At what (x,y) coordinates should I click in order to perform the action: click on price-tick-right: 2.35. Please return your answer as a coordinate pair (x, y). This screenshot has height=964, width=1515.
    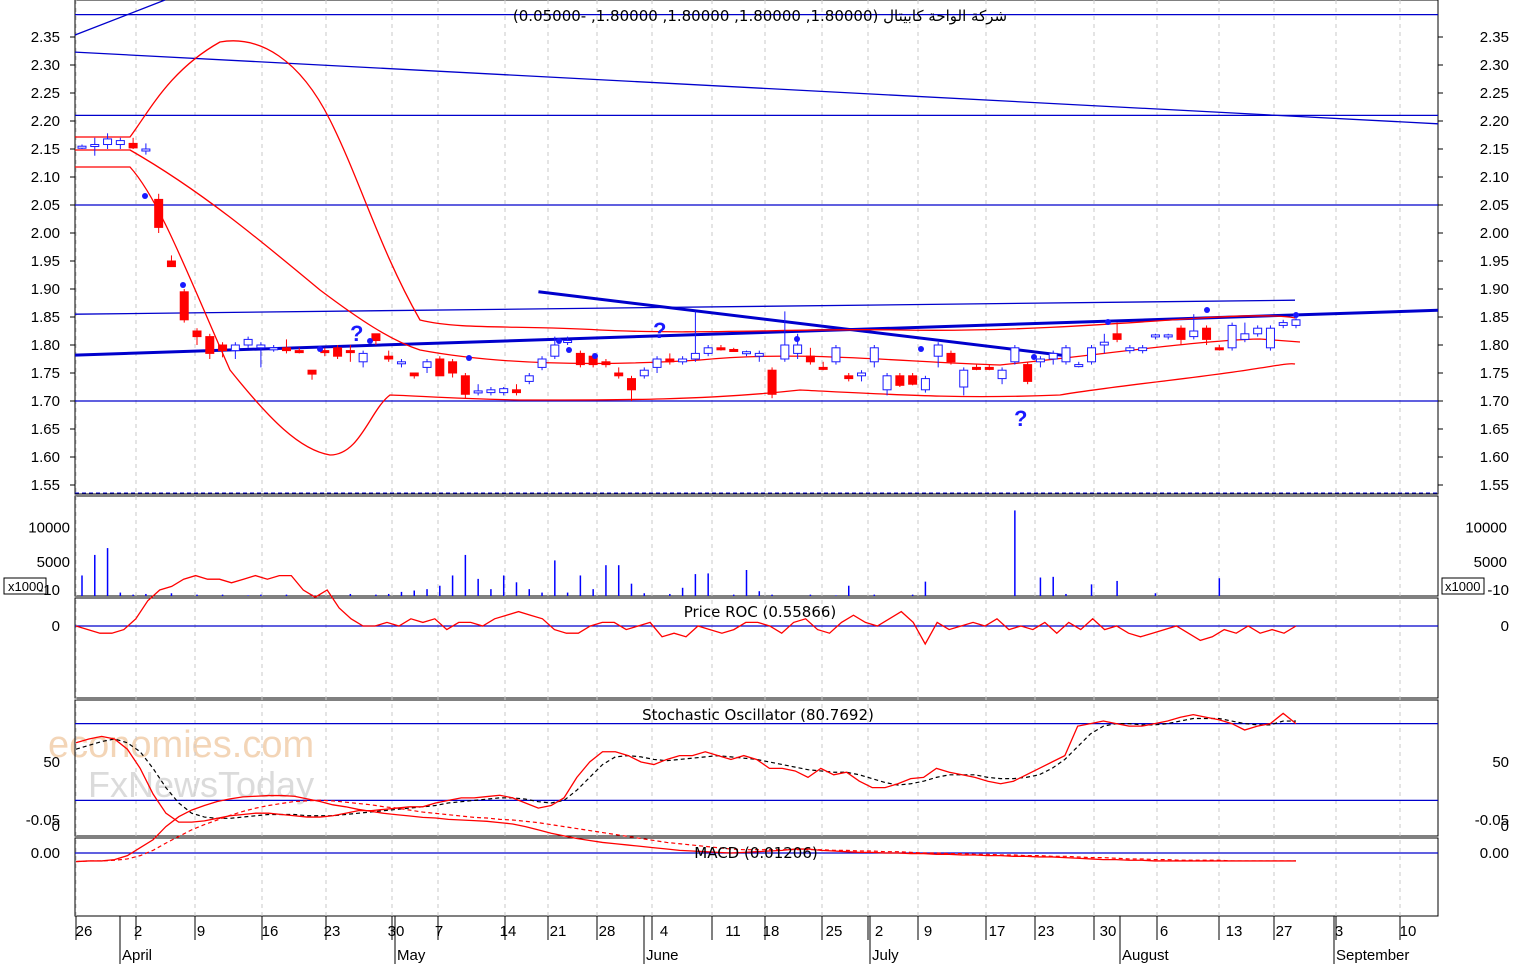
    Looking at the image, I should click on (1494, 37).